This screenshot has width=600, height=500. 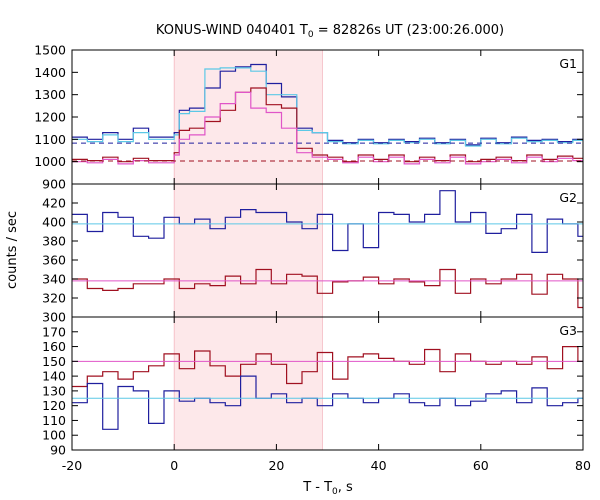 I want to click on x-tick-label: 60, so click(x=481, y=465).